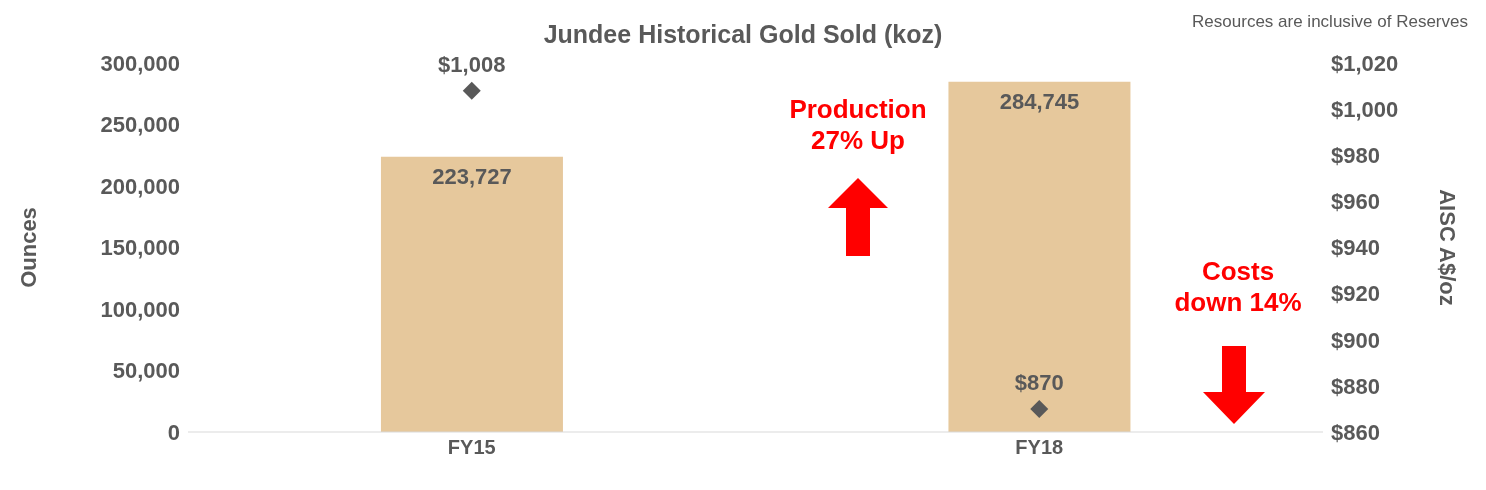 The width and height of the screenshot is (1486, 490). I want to click on y2-tick-label: $1,020, so click(1365, 63).